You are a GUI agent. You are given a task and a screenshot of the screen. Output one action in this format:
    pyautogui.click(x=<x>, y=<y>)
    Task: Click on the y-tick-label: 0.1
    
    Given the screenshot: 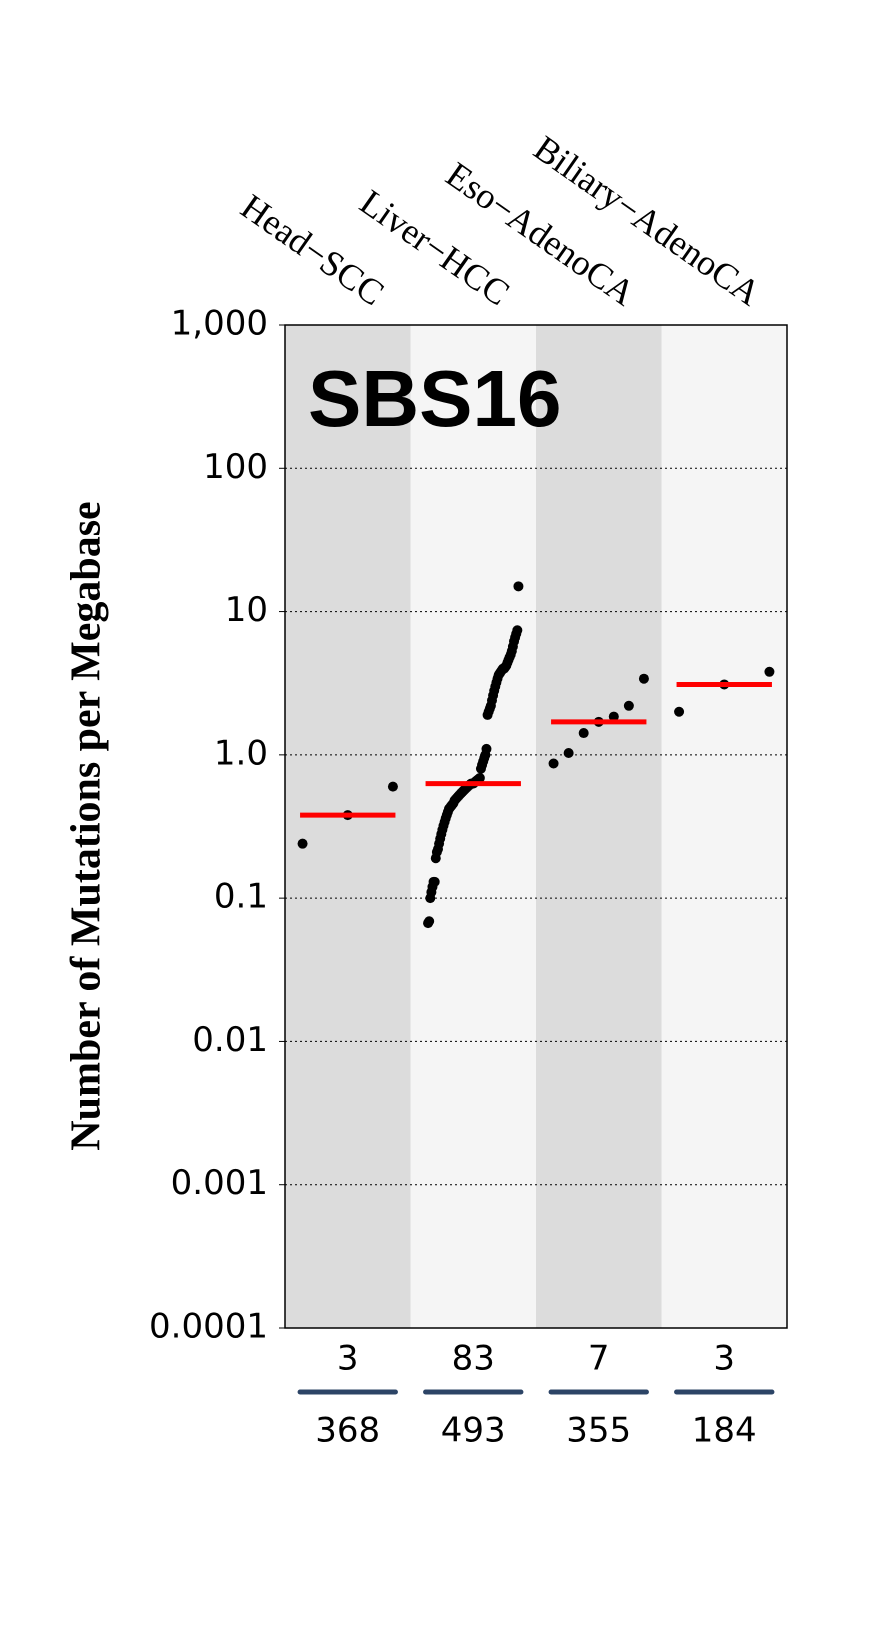 What is the action you would take?
    pyautogui.click(x=241, y=897)
    